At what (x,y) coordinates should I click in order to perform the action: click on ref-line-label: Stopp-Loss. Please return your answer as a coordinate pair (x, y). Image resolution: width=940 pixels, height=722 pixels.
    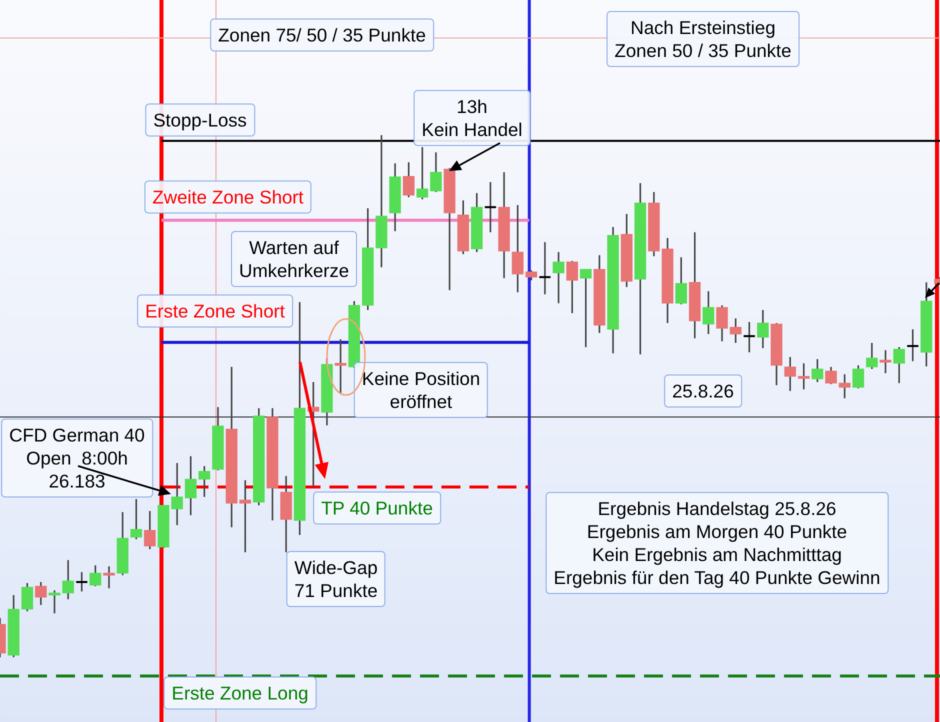
    Looking at the image, I should click on (200, 119).